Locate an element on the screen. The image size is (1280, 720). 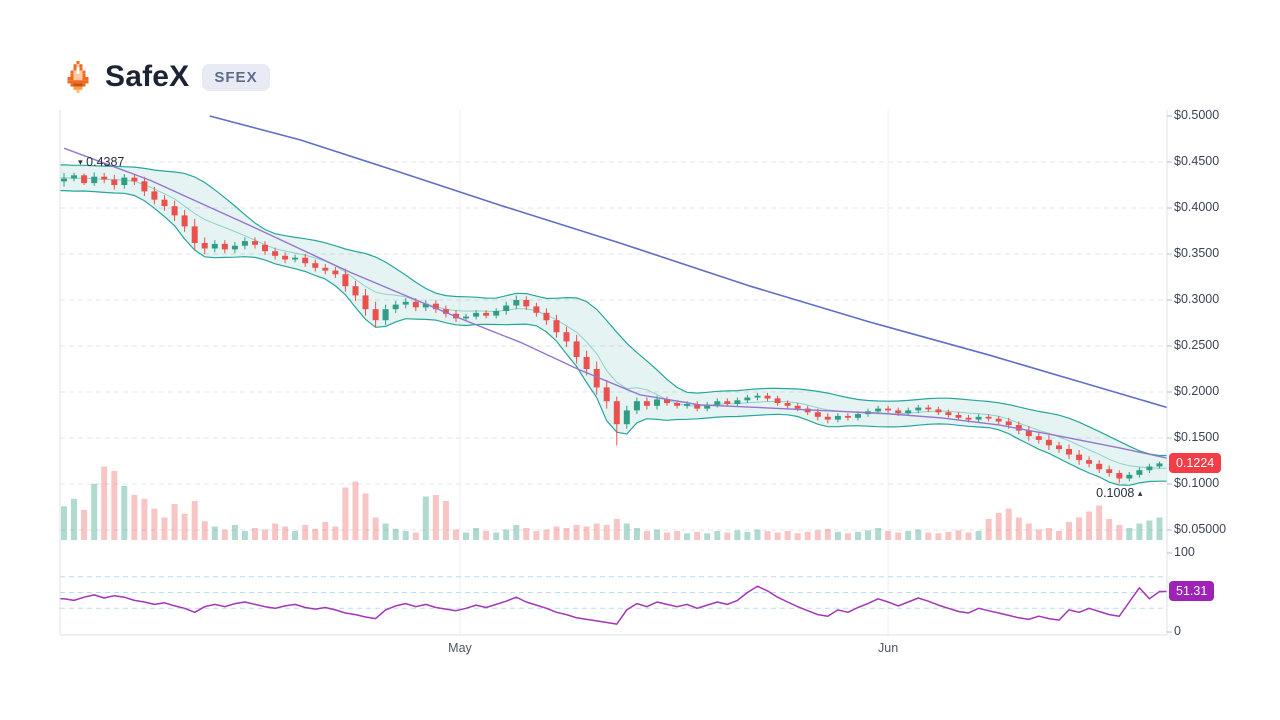
high-price-value: 0.4387 is located at coordinates (105, 162).